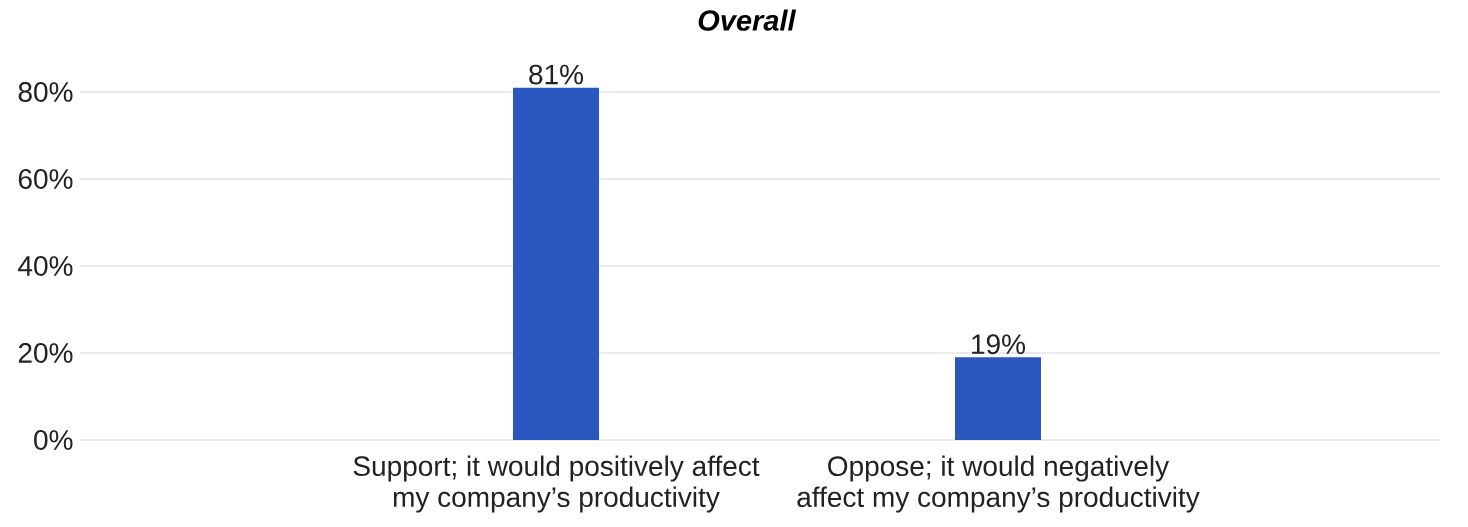  What do you see at coordinates (556, 484) in the screenshot?
I see `x-tick-label: Support; it would positively affect my company’s productivity` at bounding box center [556, 484].